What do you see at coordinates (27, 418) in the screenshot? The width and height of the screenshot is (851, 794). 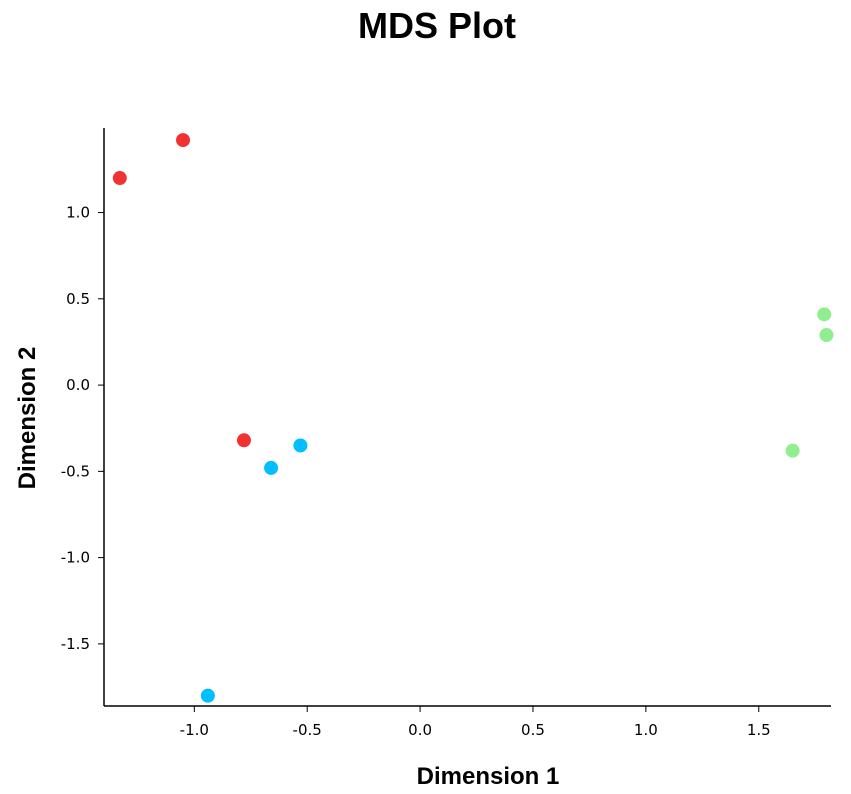 I see `y-axis-label: Dimension 2` at bounding box center [27, 418].